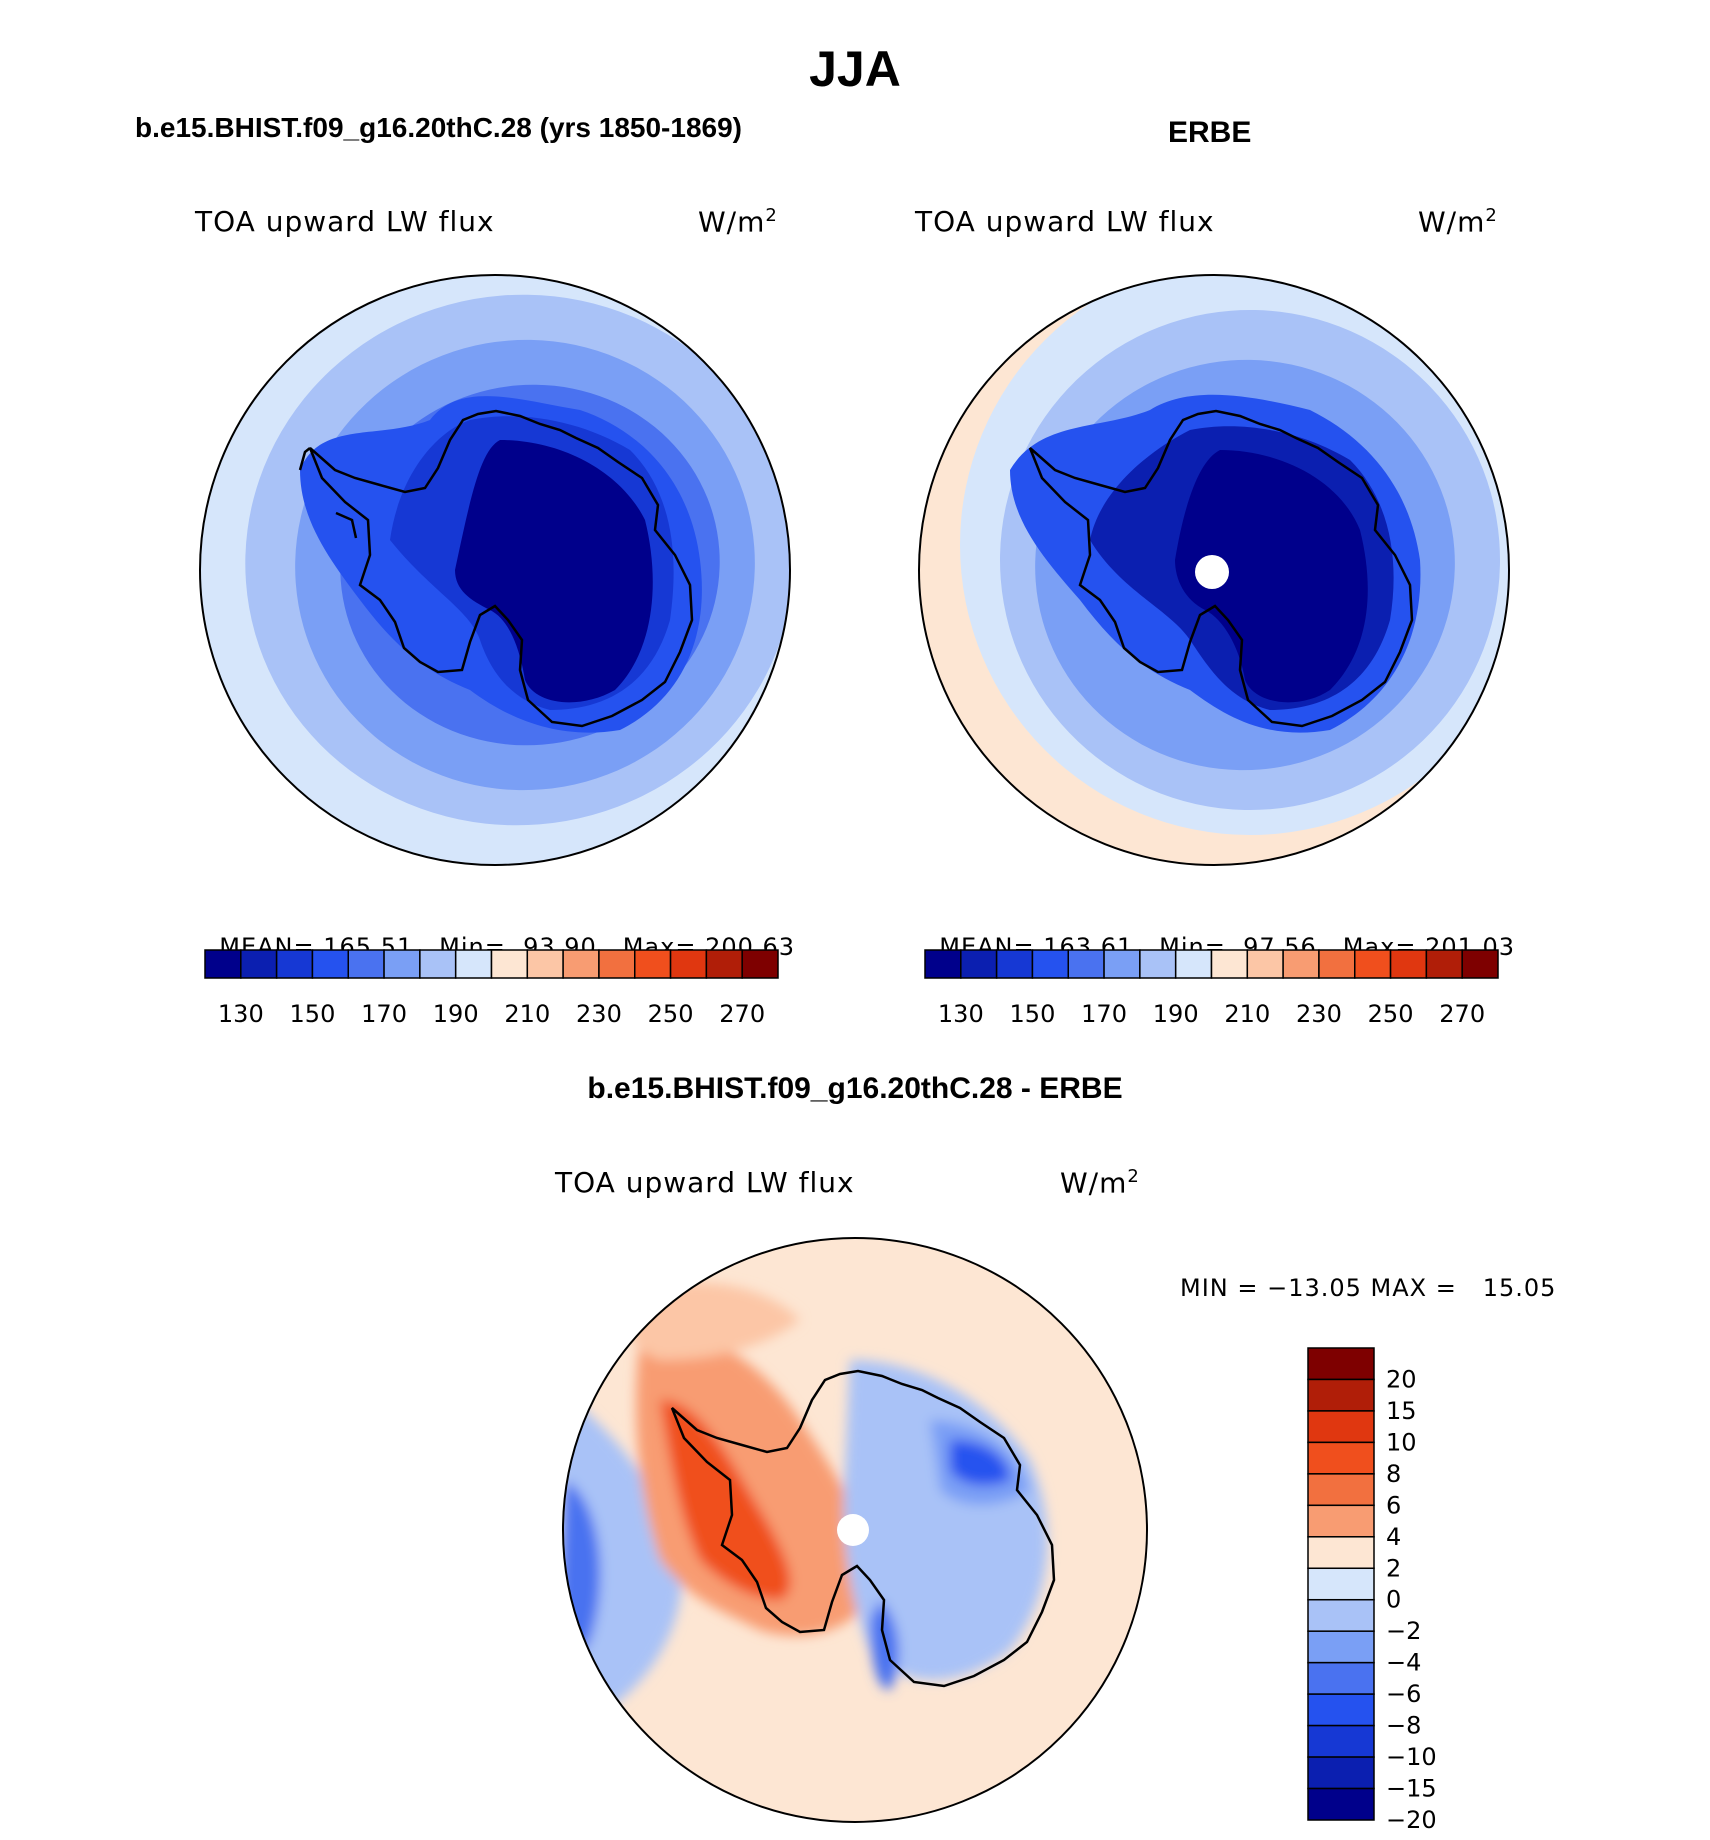 Image resolution: width=1710 pixels, height=1840 pixels. I want to click on diff-zone-neg-east-core, so click(980, 1463).